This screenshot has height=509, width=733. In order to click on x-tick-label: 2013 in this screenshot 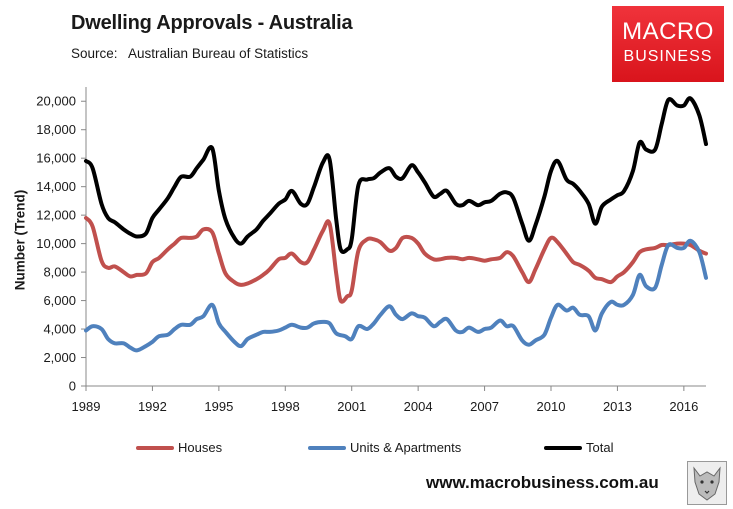, I will do `click(617, 406)`.